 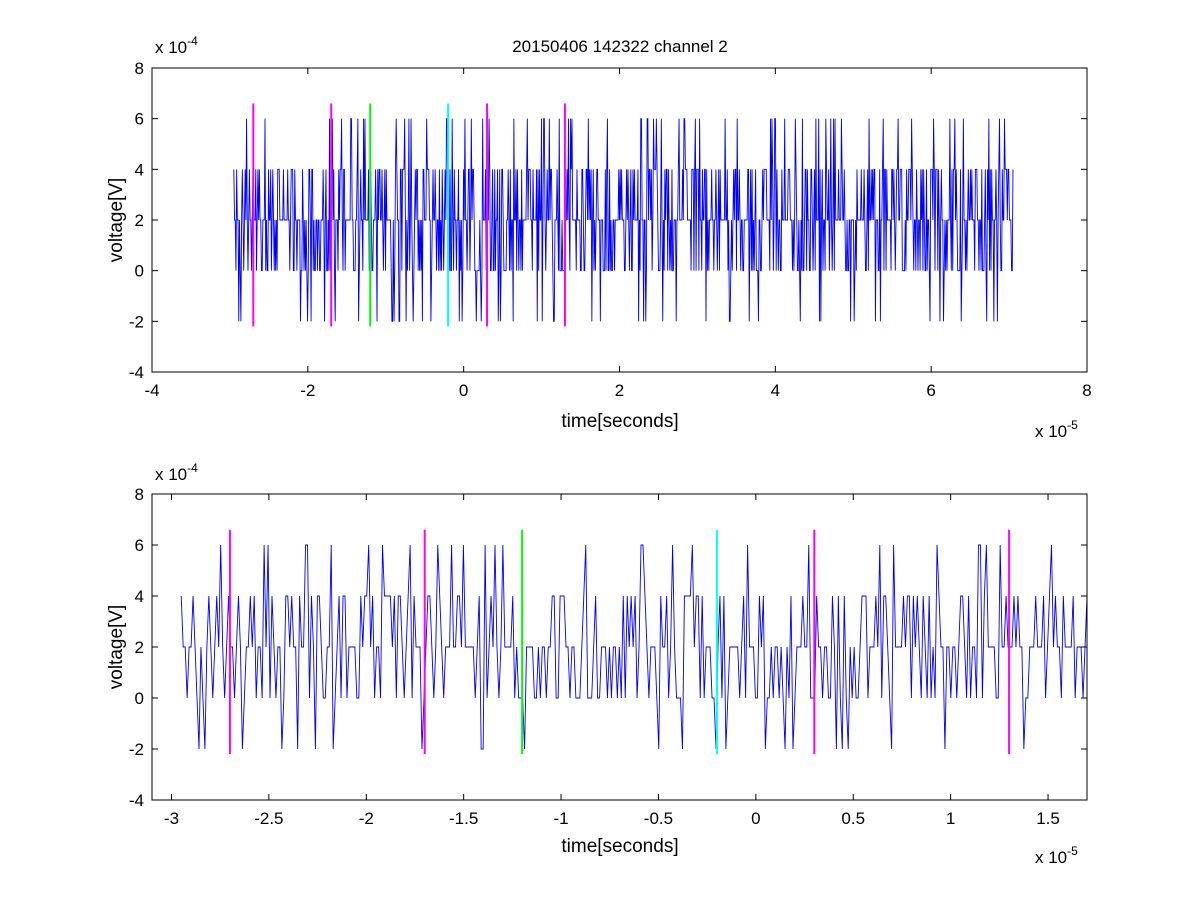 What do you see at coordinates (950, 818) in the screenshot?
I see `x-tick-label: 1` at bounding box center [950, 818].